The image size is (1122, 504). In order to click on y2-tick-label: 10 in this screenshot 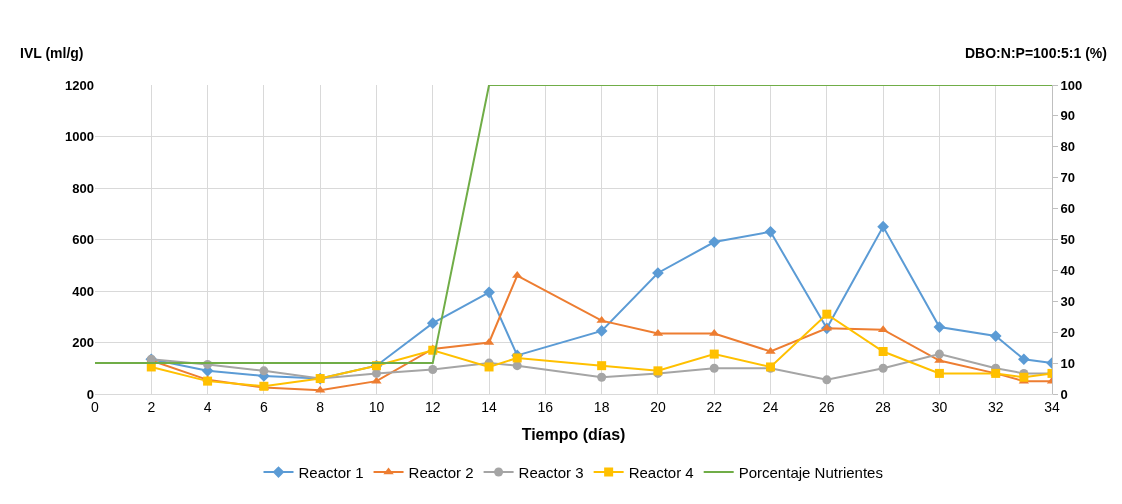, I will do `click(1068, 363)`.